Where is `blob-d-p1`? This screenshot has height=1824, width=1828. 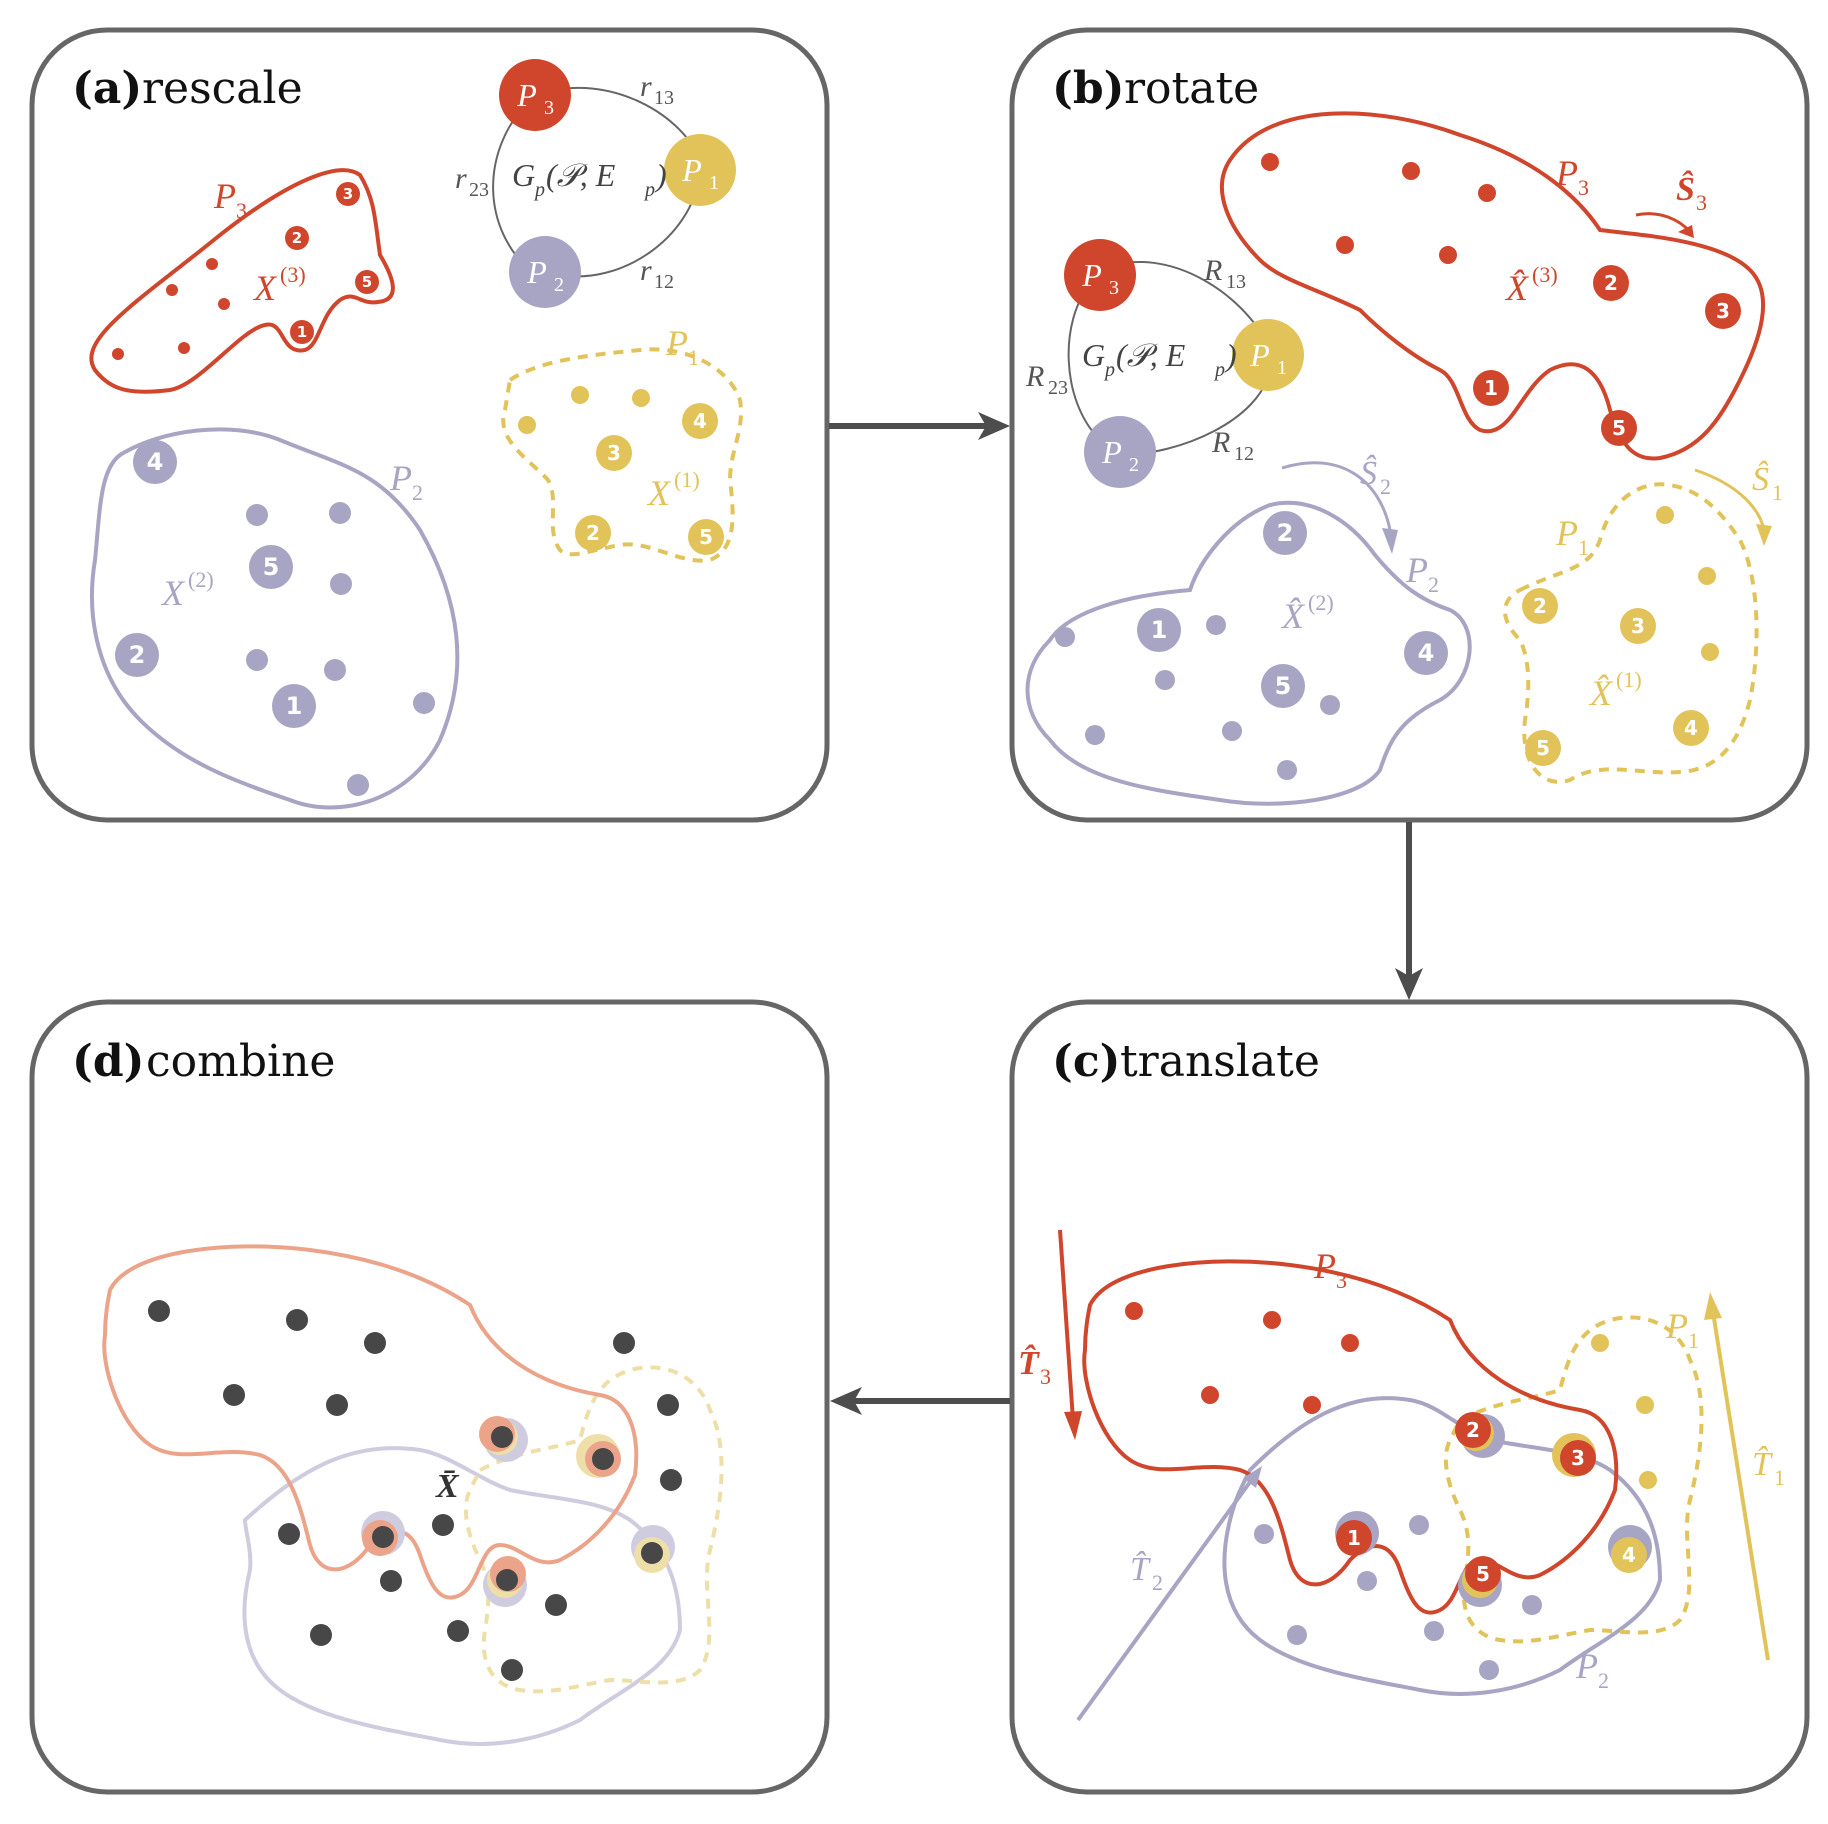
blob-d-p1 is located at coordinates (593, 1529).